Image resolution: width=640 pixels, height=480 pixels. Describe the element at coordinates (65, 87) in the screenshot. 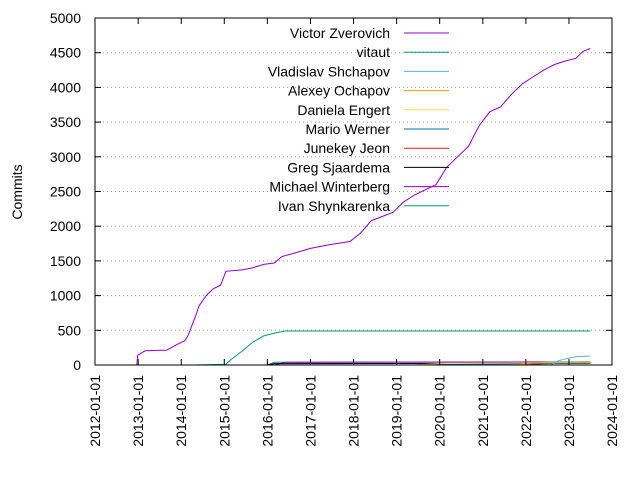

I see `y-tick-label: 4000` at that location.